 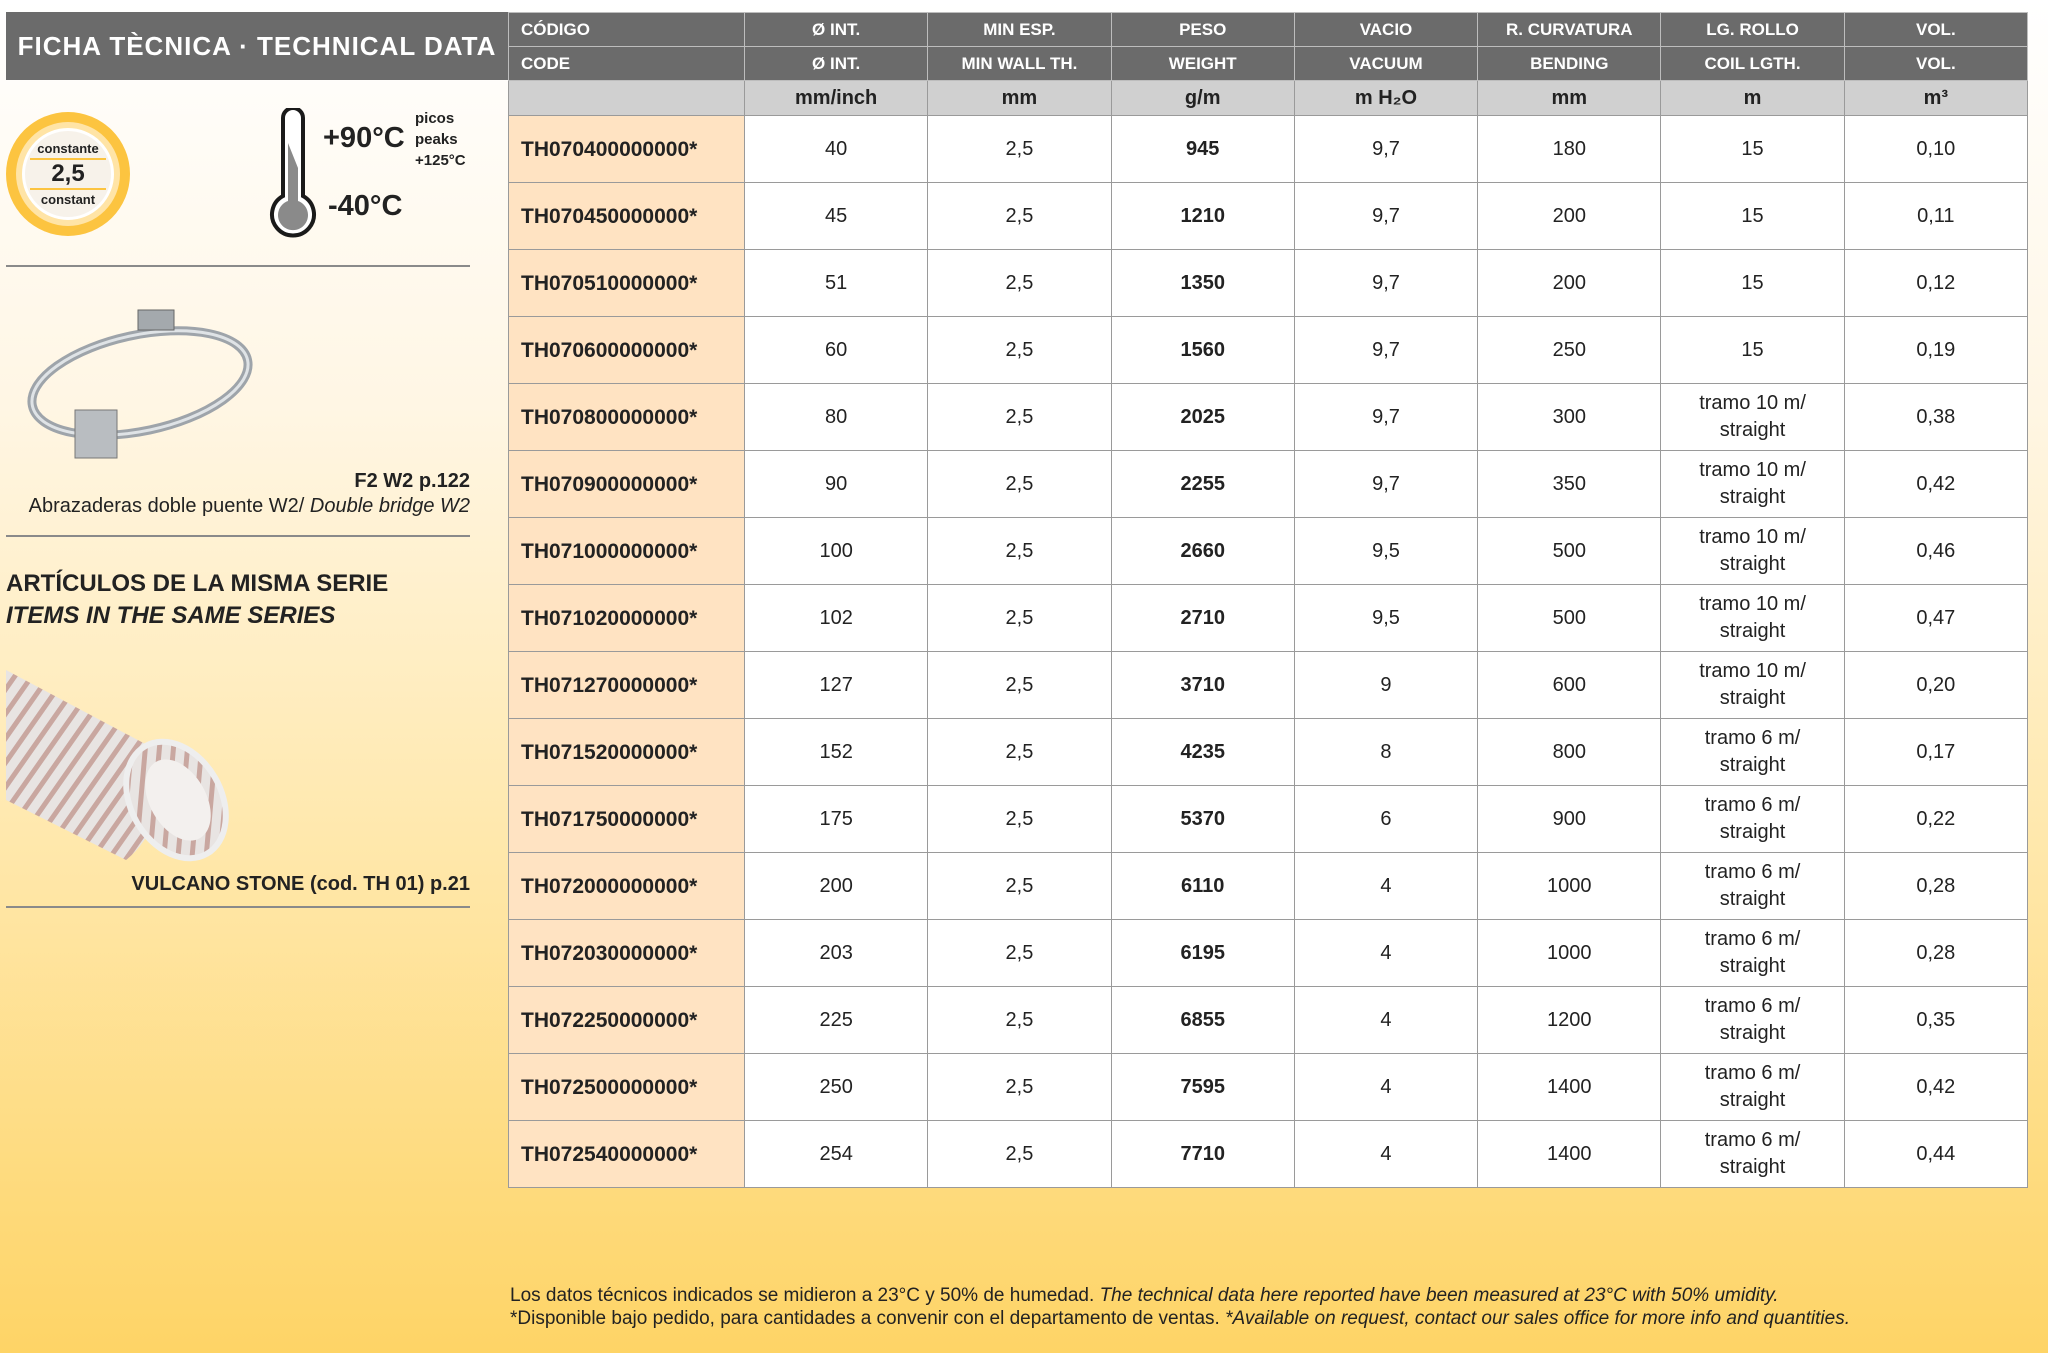 I want to click on table-cell: 6, so click(x=1386, y=819).